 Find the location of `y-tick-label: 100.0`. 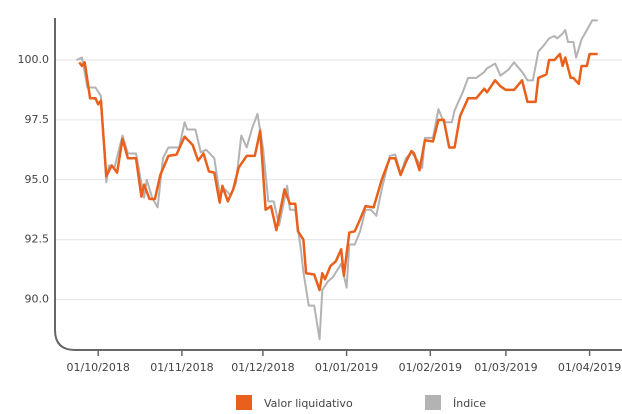

y-tick-label: 100.0 is located at coordinates (34, 59).